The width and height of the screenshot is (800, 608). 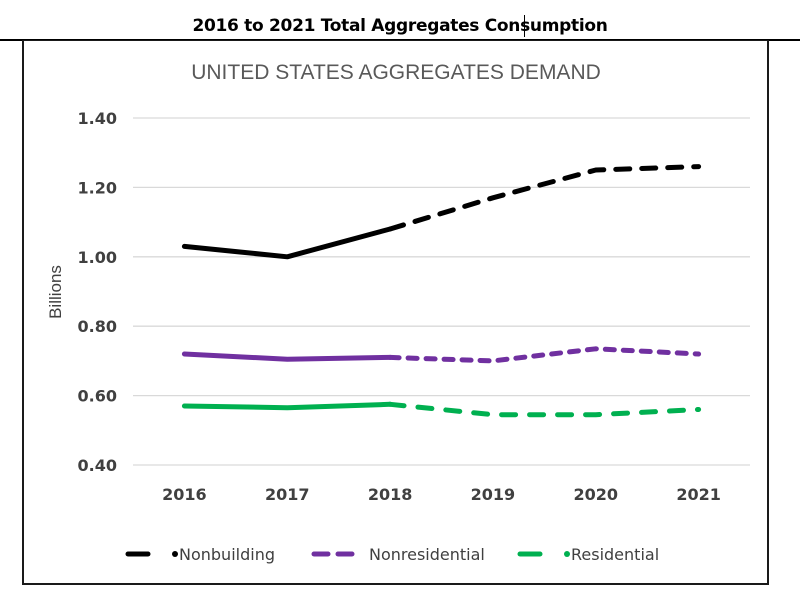 What do you see at coordinates (227, 554) in the screenshot?
I see `legend-label: Nonbuilding` at bounding box center [227, 554].